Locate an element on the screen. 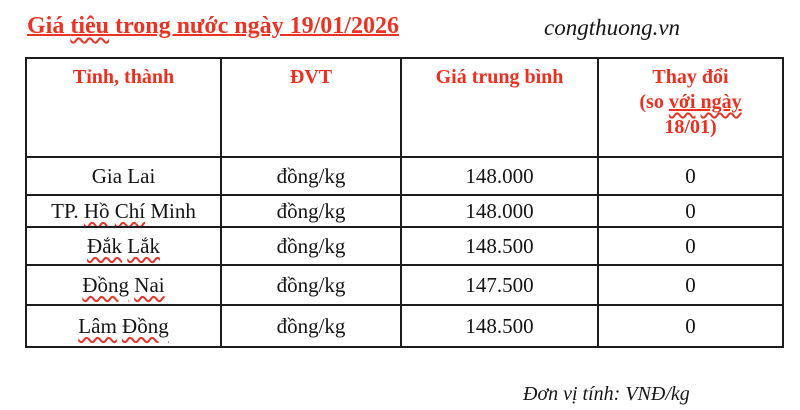 The image size is (800, 410). underlined-text: ngày is located at coordinates (720, 102).